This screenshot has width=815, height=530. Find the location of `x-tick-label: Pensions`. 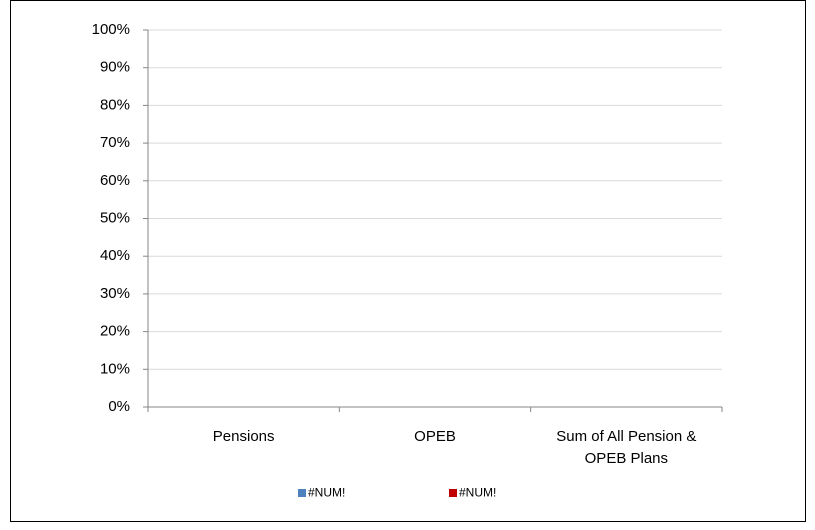

x-tick-label: Pensions is located at coordinates (243, 436).